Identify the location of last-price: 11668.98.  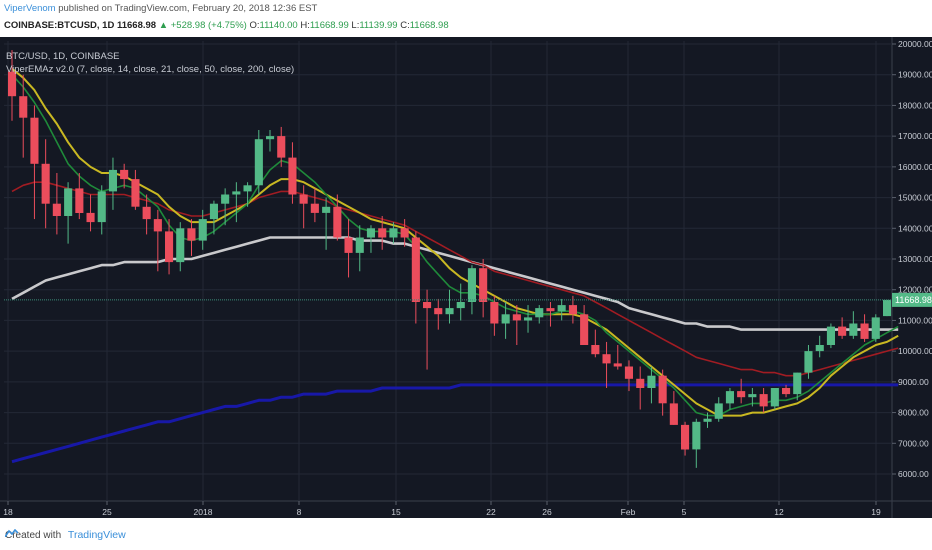
(136, 25).